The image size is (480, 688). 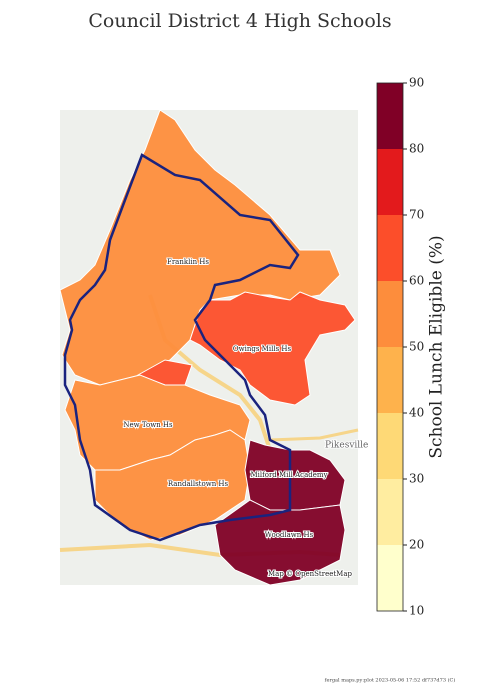 I want to click on colorbar-tick-label: 50, so click(x=416, y=347).